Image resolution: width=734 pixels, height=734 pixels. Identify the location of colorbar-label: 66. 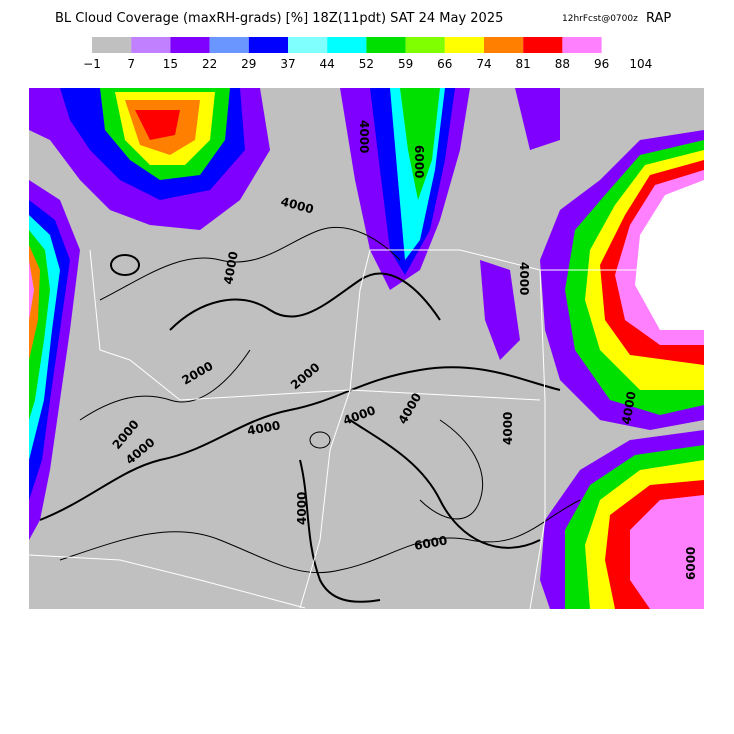
(444, 64).